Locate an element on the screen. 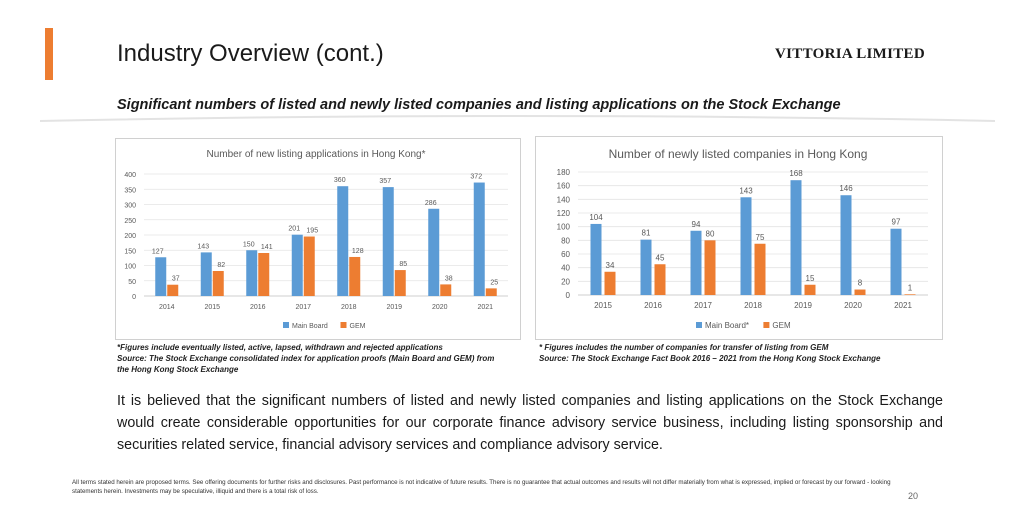 The height and width of the screenshot is (512, 1027). data-label: 80 is located at coordinates (710, 233).